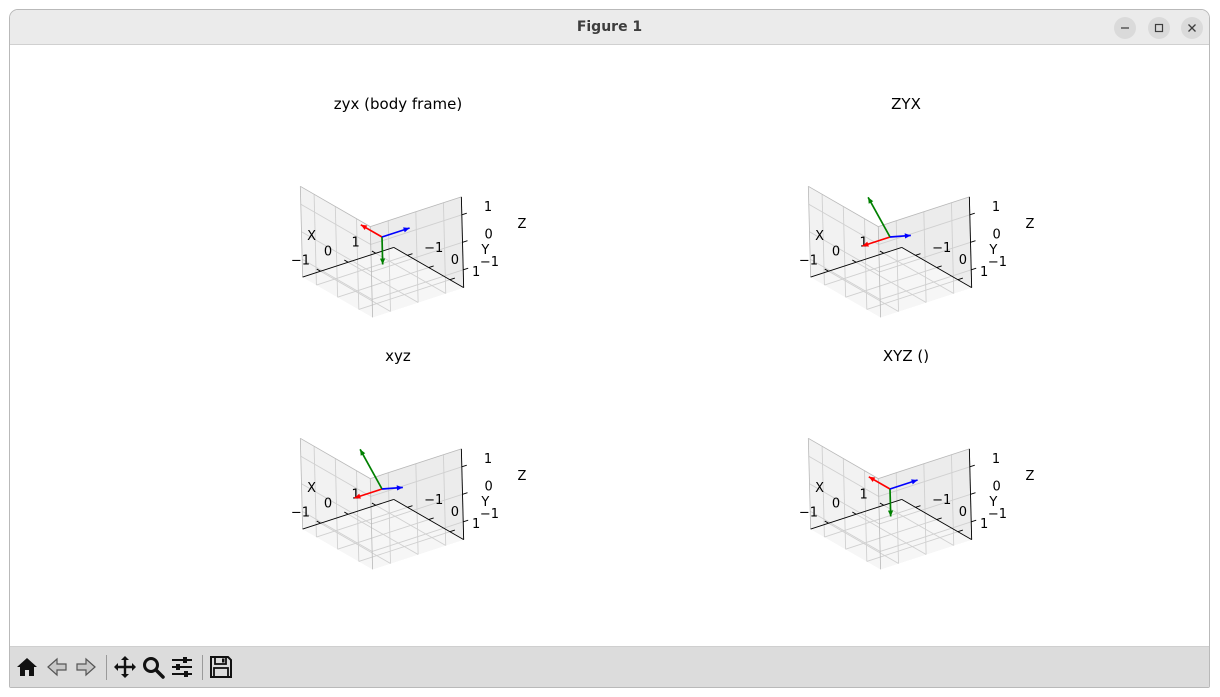 This screenshot has height=697, width=1220. What do you see at coordinates (398, 356) in the screenshot?
I see `subplot-title: xyz` at bounding box center [398, 356].